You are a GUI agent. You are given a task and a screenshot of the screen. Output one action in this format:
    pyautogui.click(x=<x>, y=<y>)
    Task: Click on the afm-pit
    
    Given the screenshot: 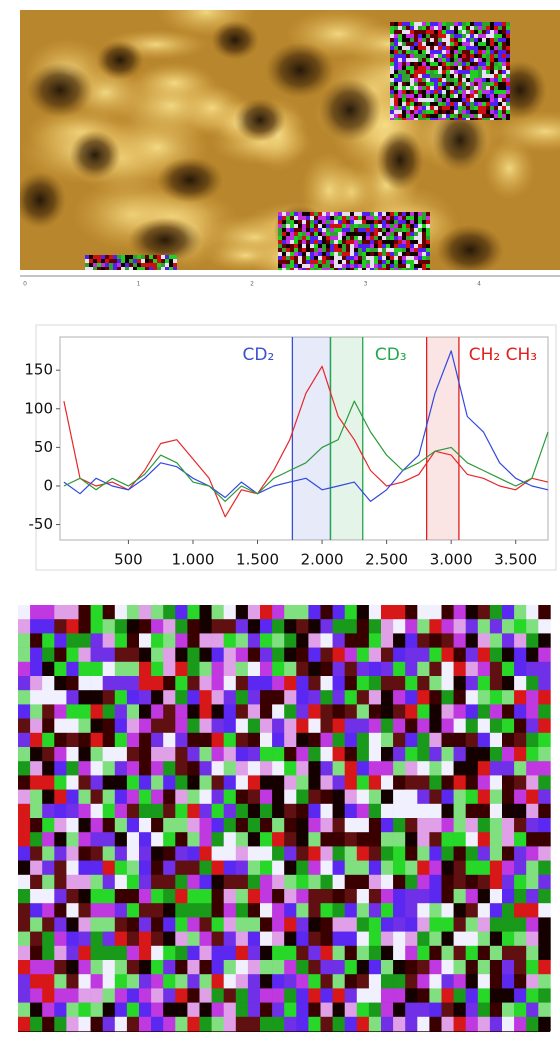 What is the action you would take?
    pyautogui.click(x=235, y=40)
    